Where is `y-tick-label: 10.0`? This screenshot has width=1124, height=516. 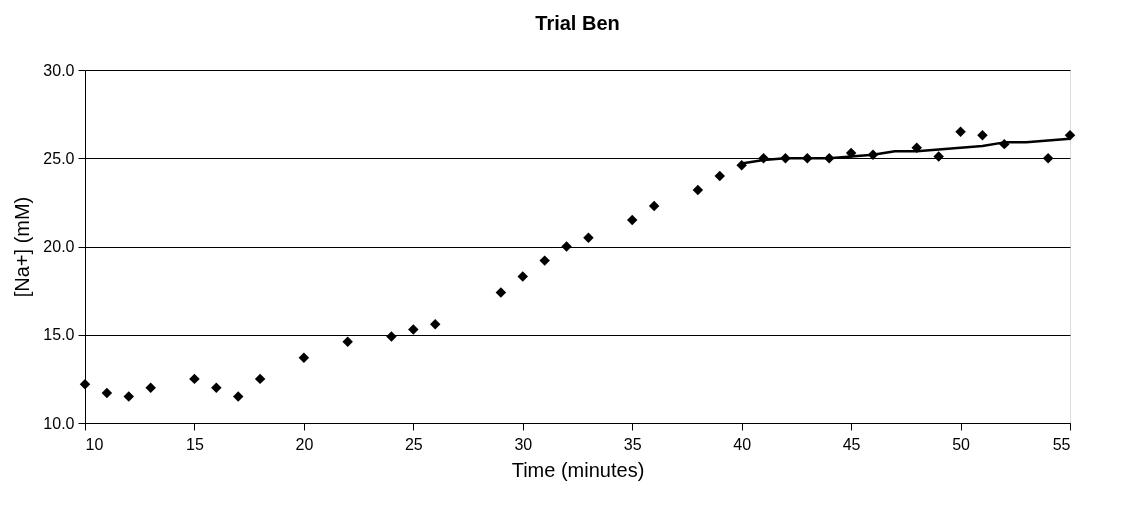
y-tick-label: 10.0 is located at coordinates (59, 423).